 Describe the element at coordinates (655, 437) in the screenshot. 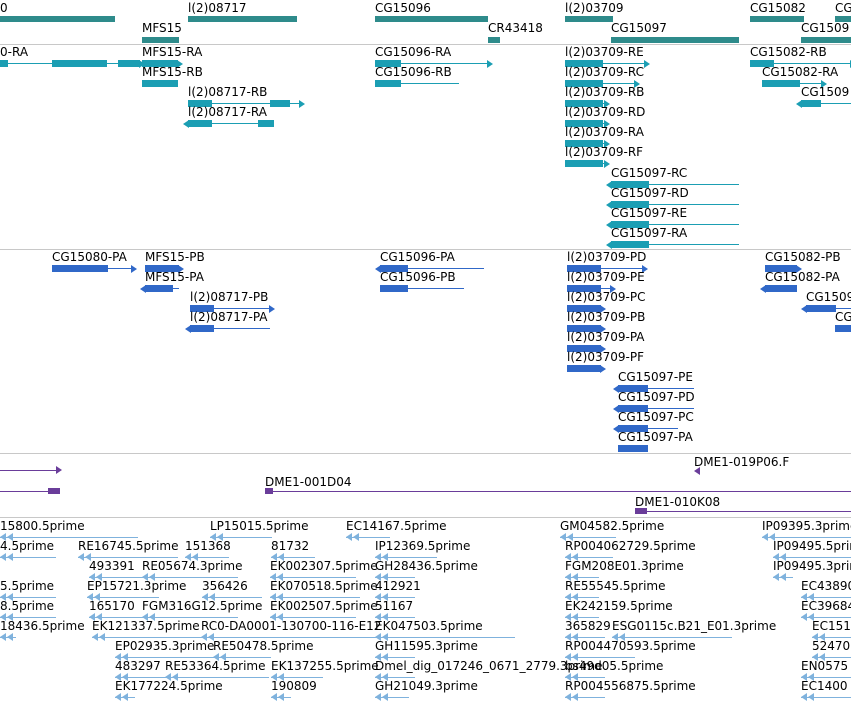

I see `transcript-label: CG15097-PA` at that location.